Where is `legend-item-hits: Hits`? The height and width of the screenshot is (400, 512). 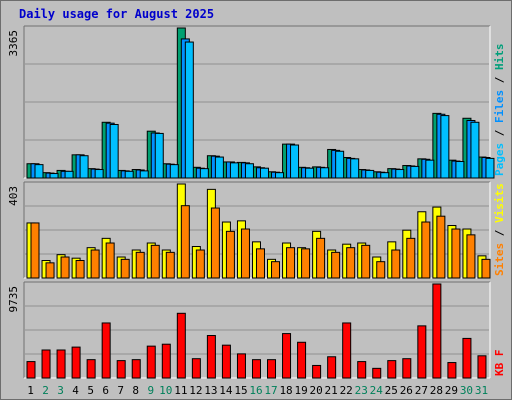 legend-item-hits: Hits is located at coordinates (499, 57).